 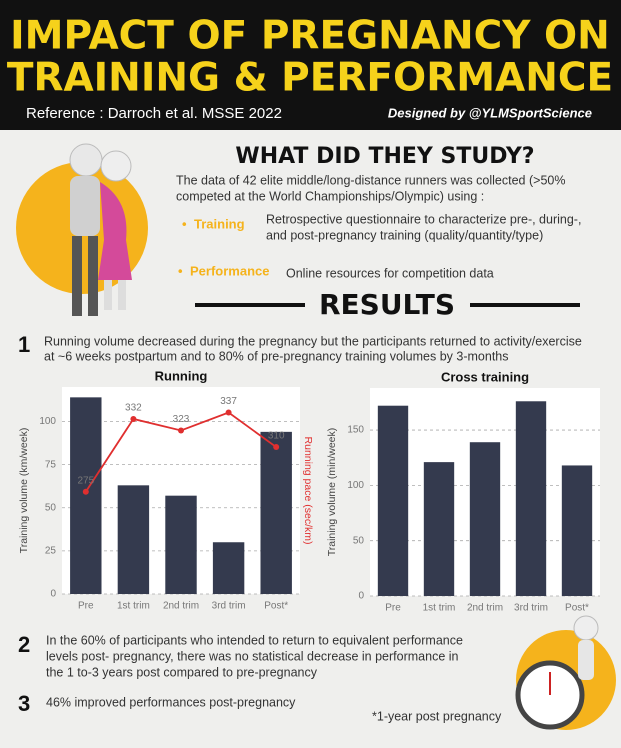 I want to click on data-label: 275, so click(x=85, y=480).